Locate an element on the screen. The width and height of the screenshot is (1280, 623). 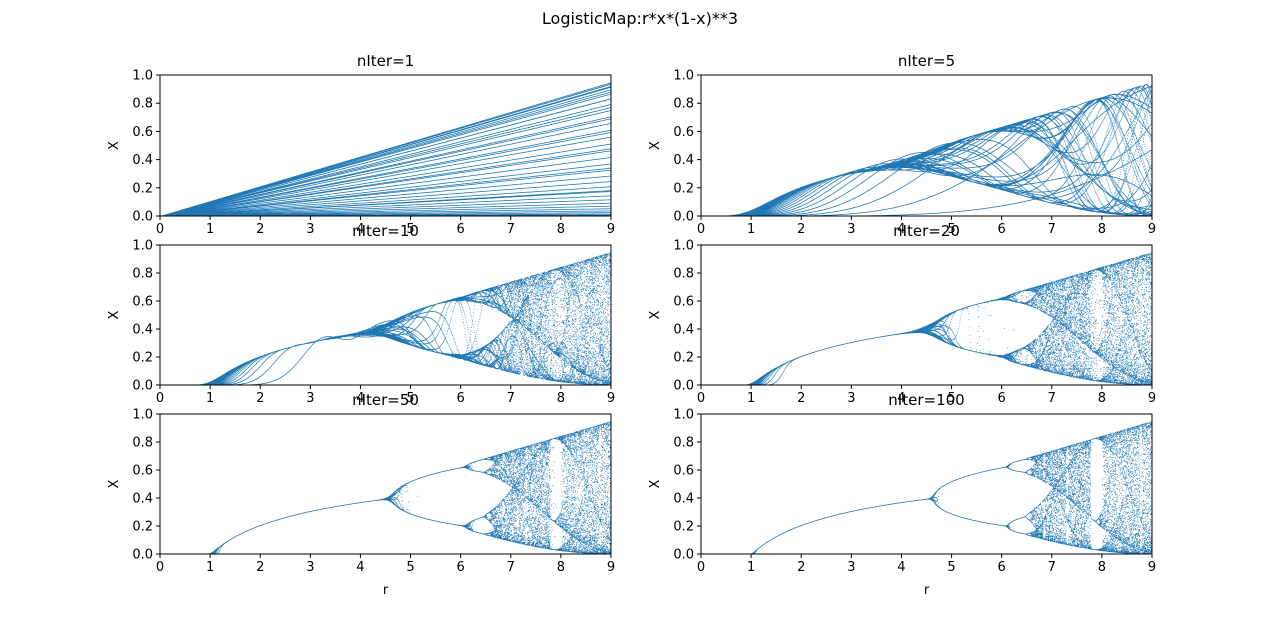
subplot-title: nIter=100 is located at coordinates (926, 400).